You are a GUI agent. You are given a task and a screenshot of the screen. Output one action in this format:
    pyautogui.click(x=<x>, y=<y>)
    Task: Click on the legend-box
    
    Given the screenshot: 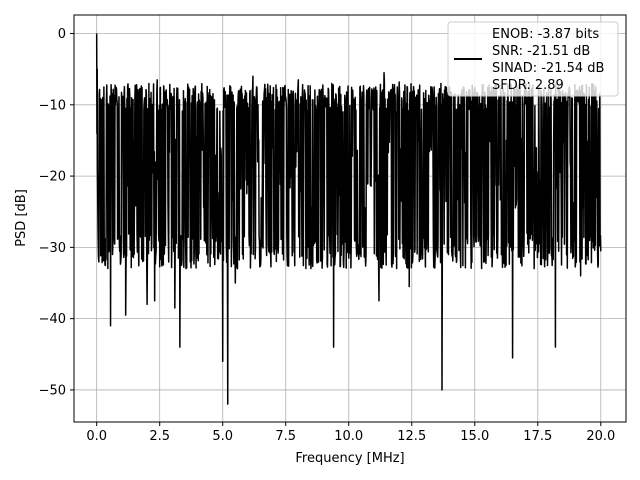 What is the action you would take?
    pyautogui.click(x=533, y=59)
    